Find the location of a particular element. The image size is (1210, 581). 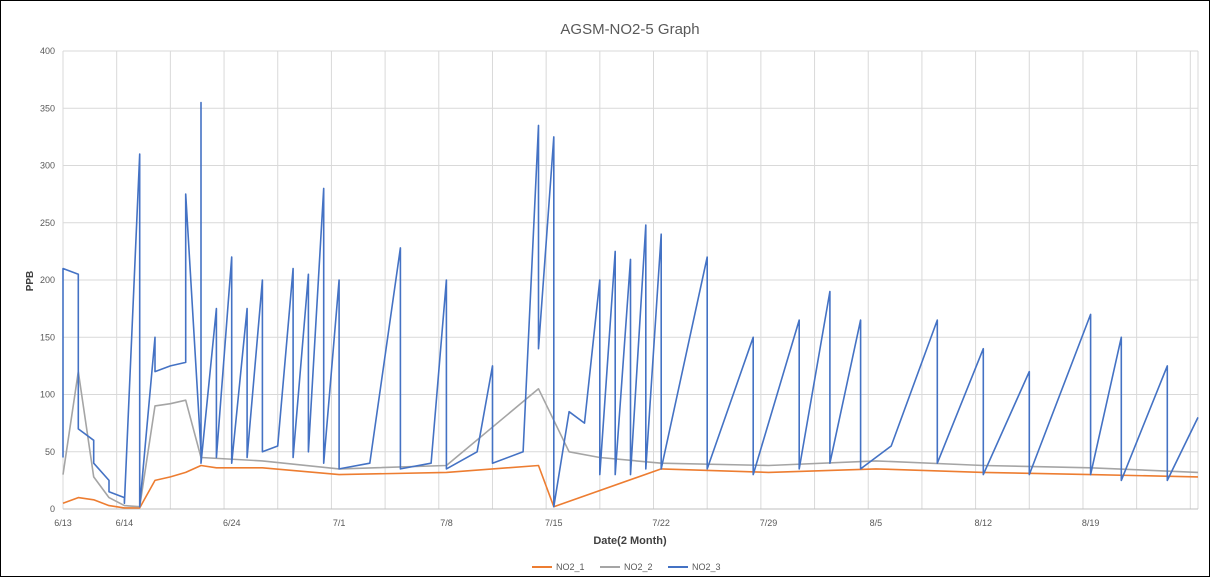

y-tick-label: 350 is located at coordinates (47, 108).